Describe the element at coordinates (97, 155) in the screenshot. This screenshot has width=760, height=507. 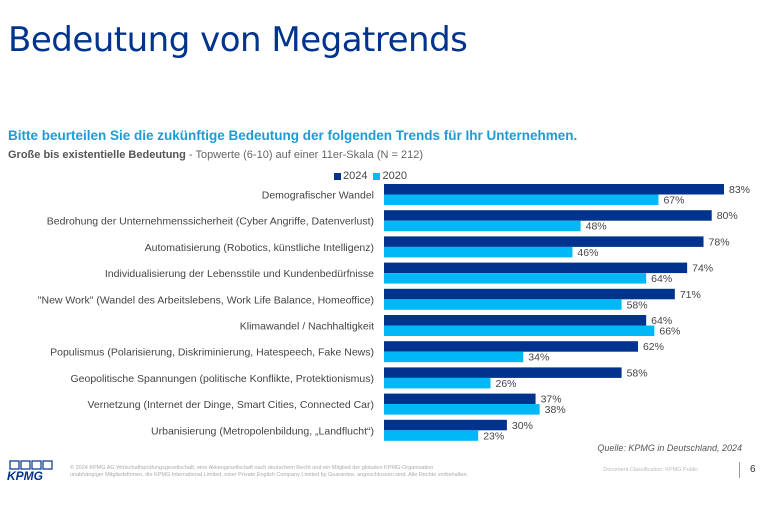
I see `subtitle-bold: Große bis existentielle Bedeutung` at that location.